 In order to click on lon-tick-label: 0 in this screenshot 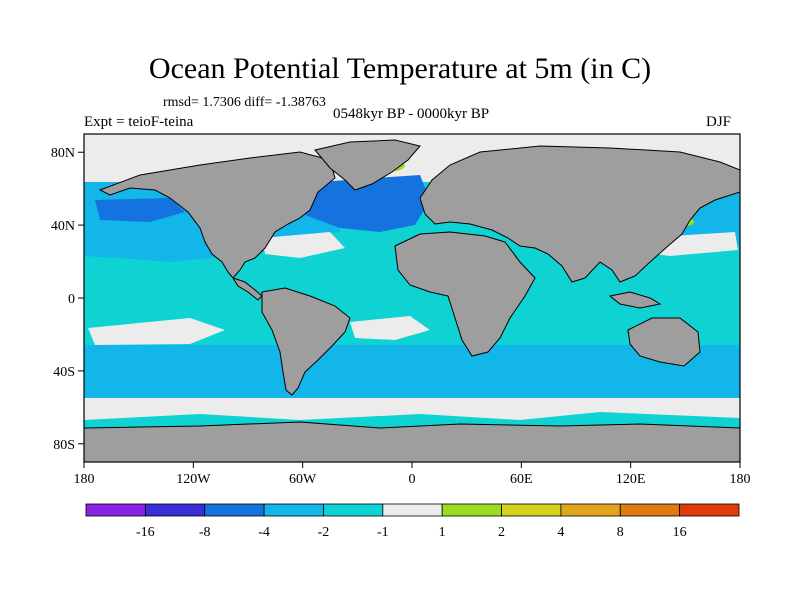, I will do `click(412, 479)`.